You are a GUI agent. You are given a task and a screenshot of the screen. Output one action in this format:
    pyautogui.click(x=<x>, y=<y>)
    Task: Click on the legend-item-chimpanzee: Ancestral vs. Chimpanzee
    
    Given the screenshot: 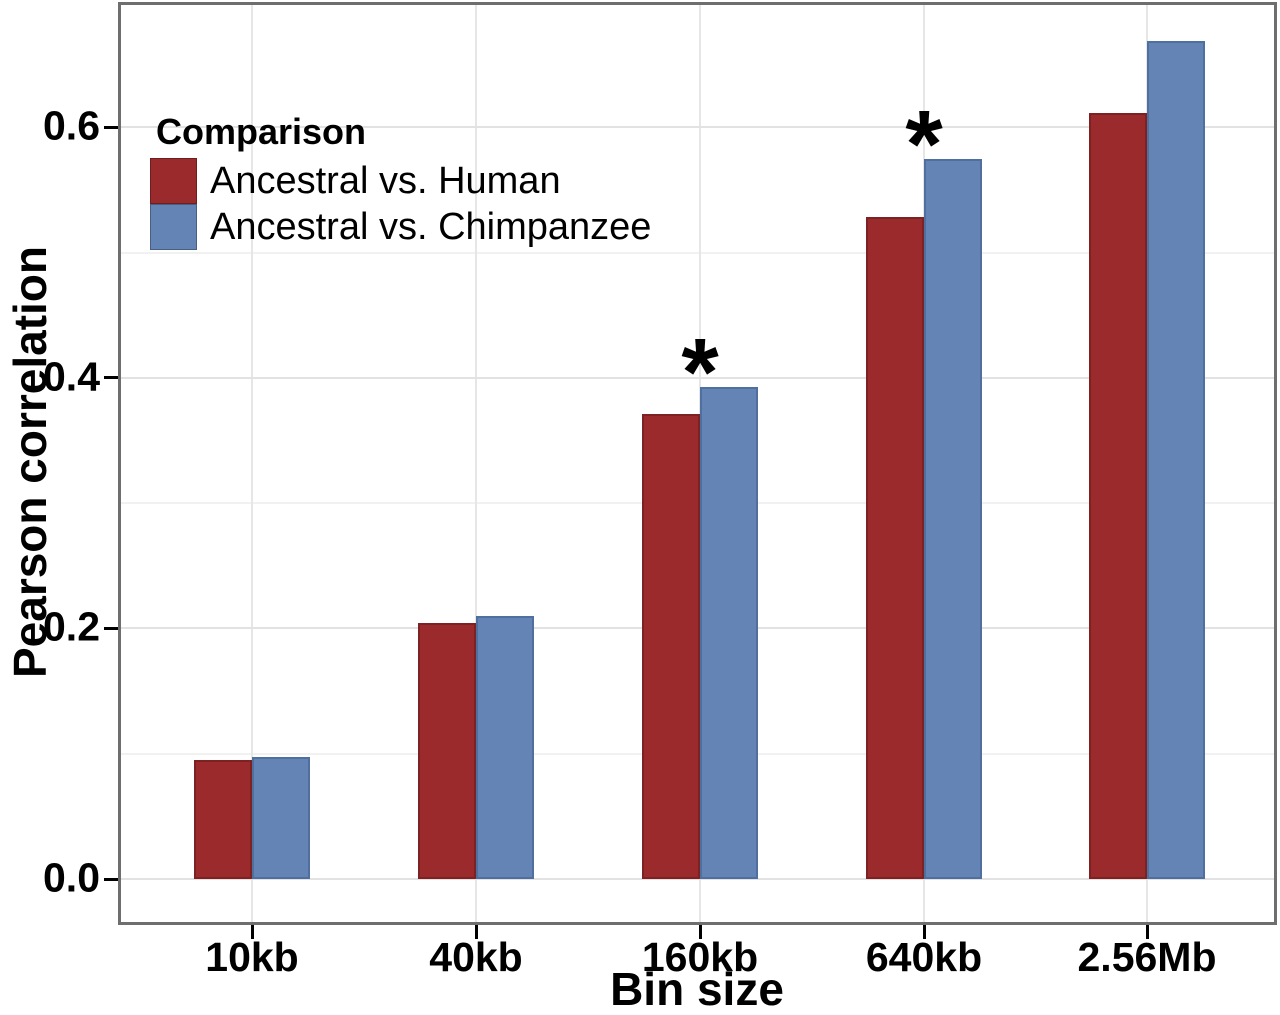 What is the action you would take?
    pyautogui.click(x=400, y=227)
    